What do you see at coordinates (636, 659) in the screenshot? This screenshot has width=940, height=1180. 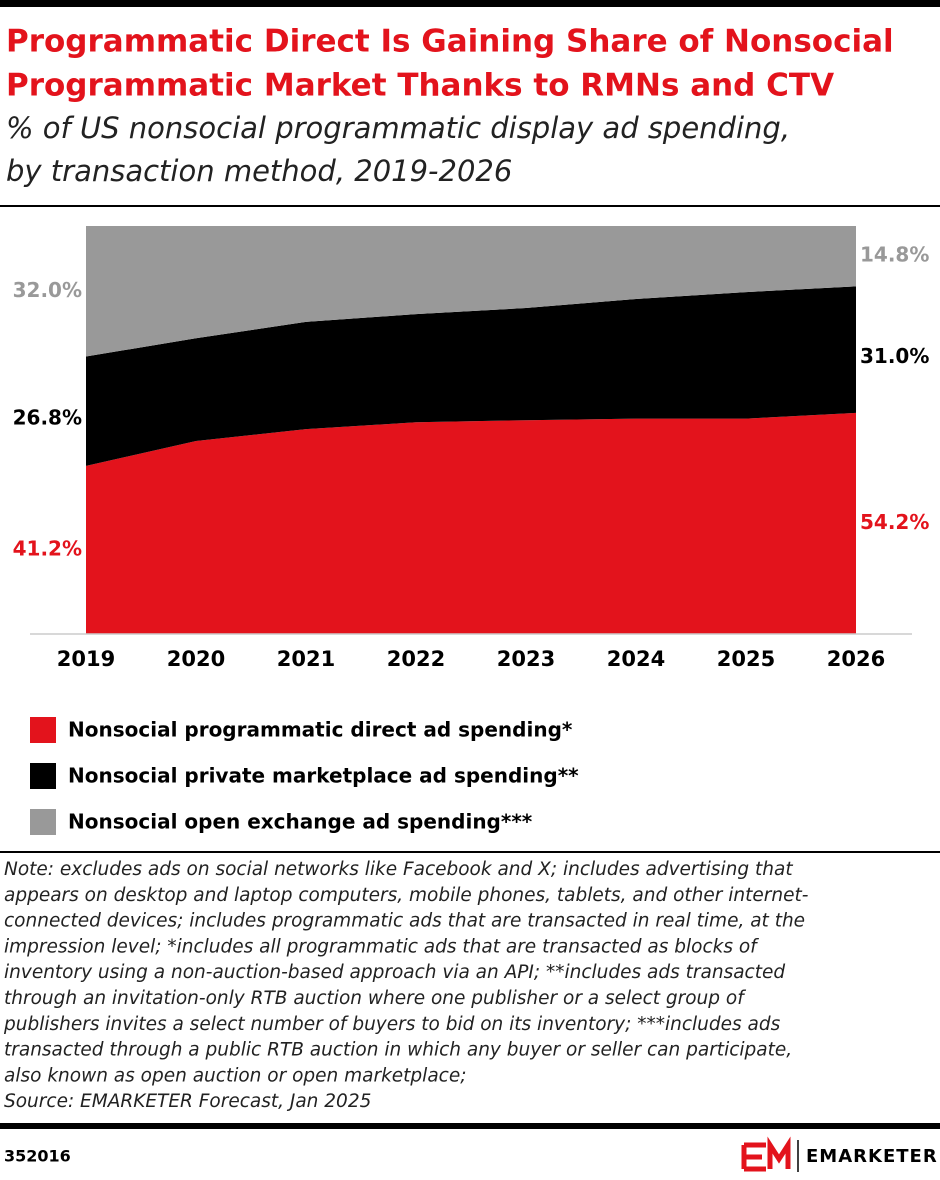 I see `x-tick-label: 2024` at bounding box center [636, 659].